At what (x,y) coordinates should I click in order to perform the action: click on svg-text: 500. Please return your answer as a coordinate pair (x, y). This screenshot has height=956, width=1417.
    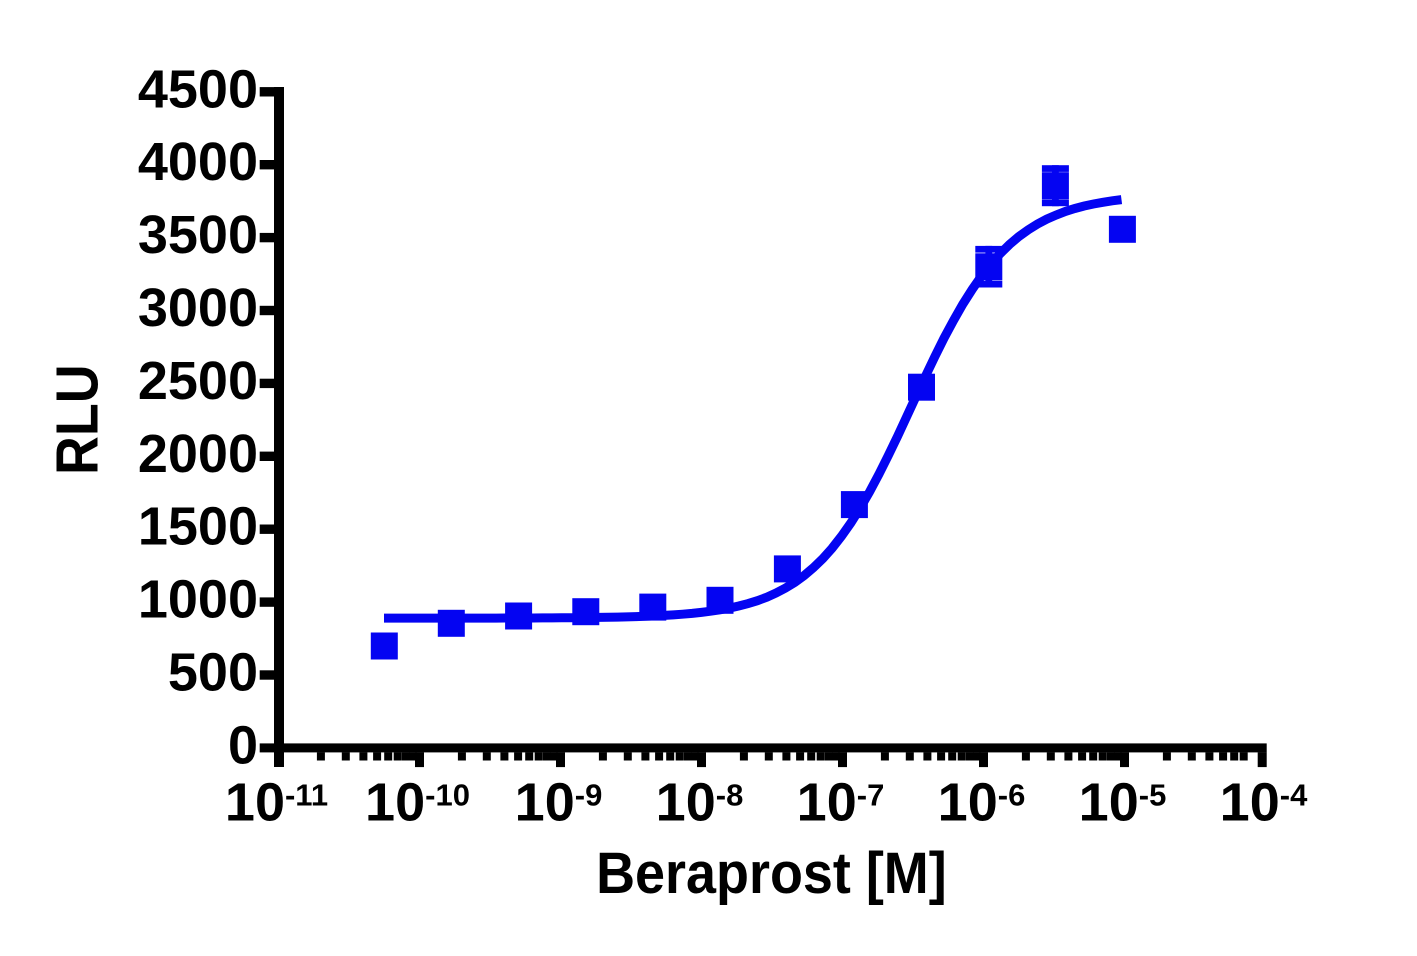
    Looking at the image, I should click on (213, 673).